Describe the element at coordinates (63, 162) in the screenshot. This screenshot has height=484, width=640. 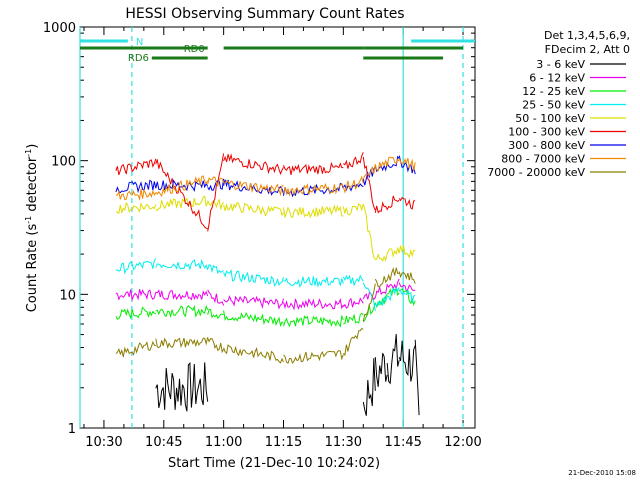
I see `y-tick-label: 100` at that location.